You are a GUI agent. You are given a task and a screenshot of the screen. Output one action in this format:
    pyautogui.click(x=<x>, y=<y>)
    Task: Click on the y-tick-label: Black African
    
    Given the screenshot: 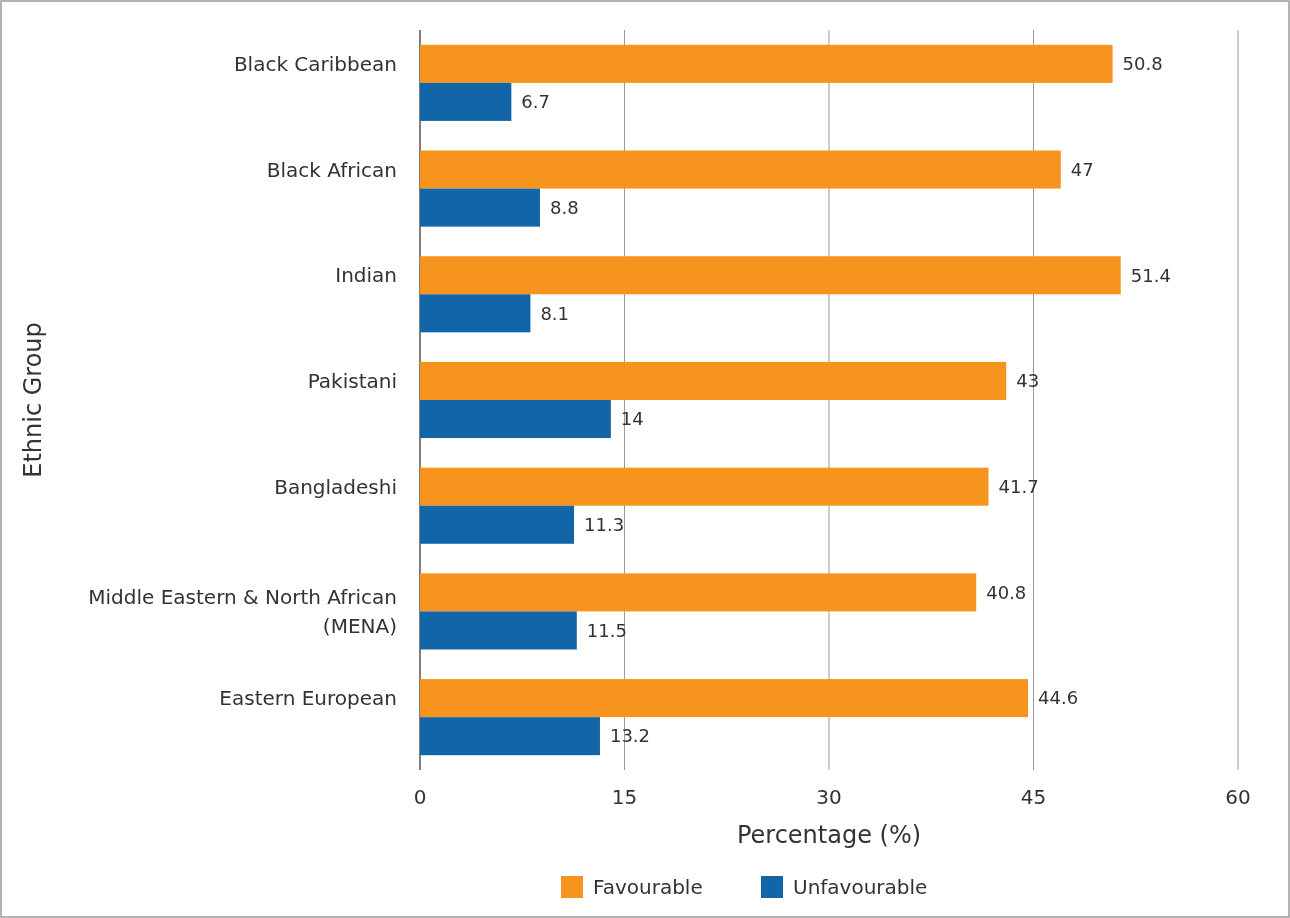 What is the action you would take?
    pyautogui.click(x=331, y=169)
    